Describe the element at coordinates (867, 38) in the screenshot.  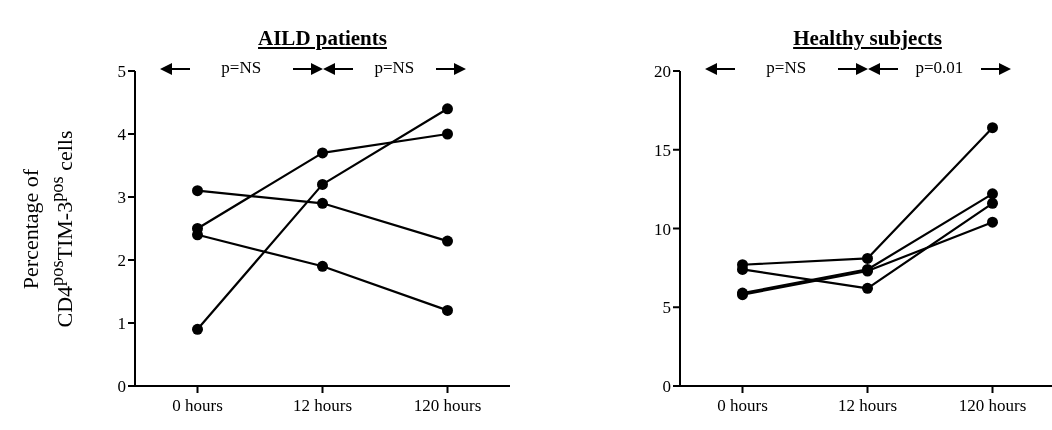
I see `chart-title: Healthy subjects` at that location.